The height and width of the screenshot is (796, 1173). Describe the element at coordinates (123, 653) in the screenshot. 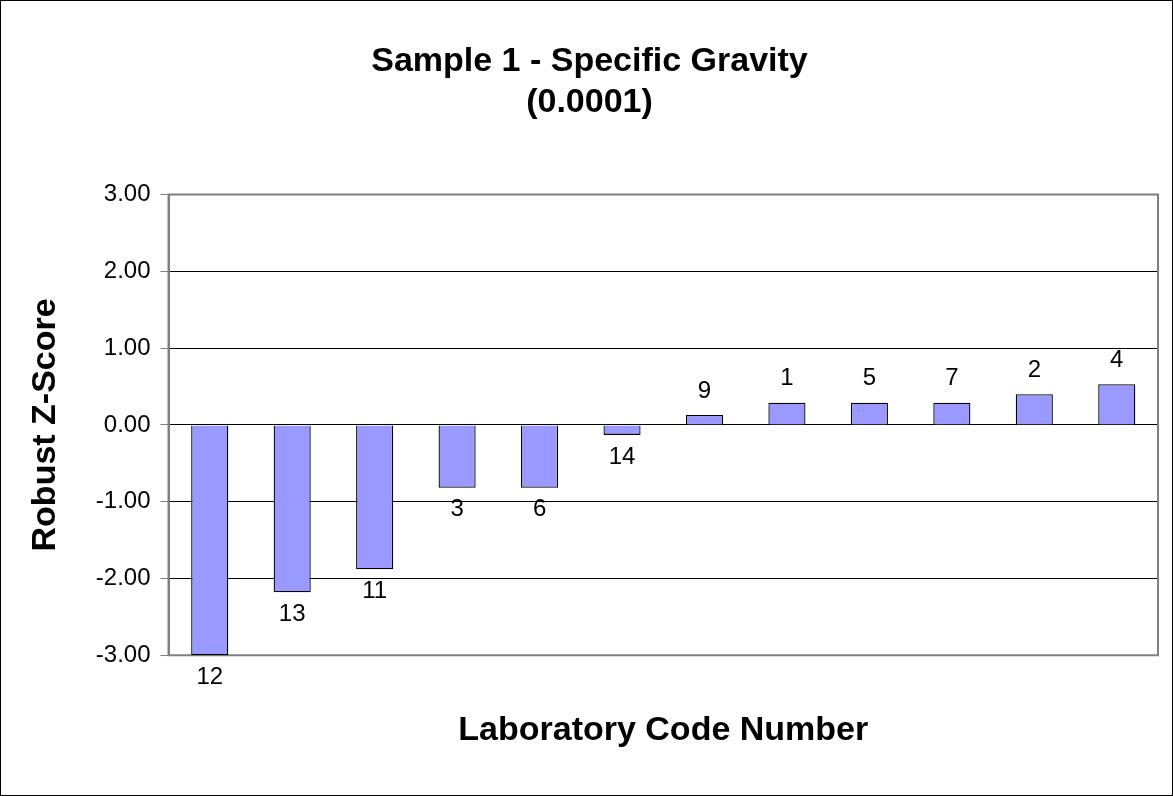

I see `y-tick-label: -3.00` at that location.